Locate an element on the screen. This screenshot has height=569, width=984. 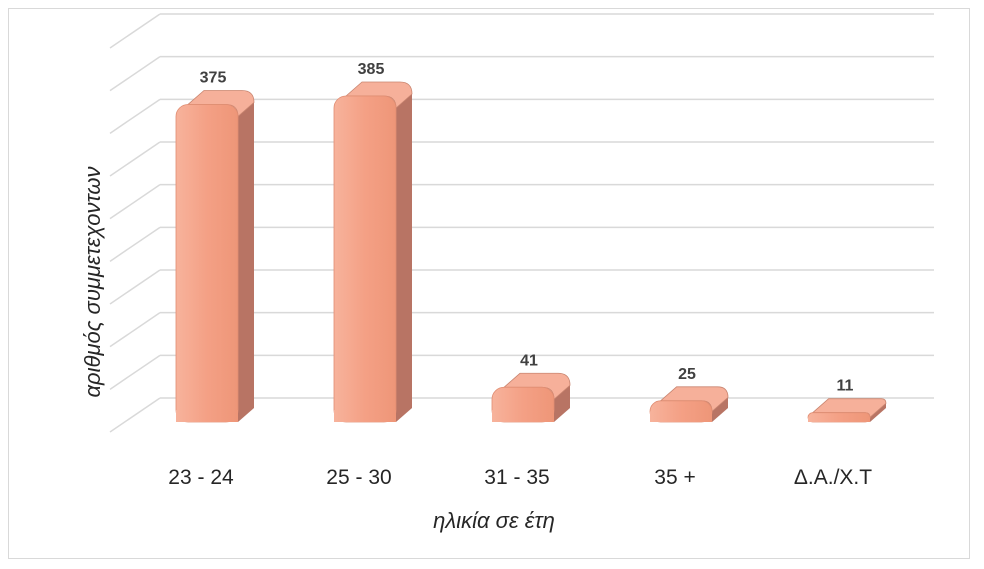
x-tick-label: 31 - 35 is located at coordinates (516, 477).